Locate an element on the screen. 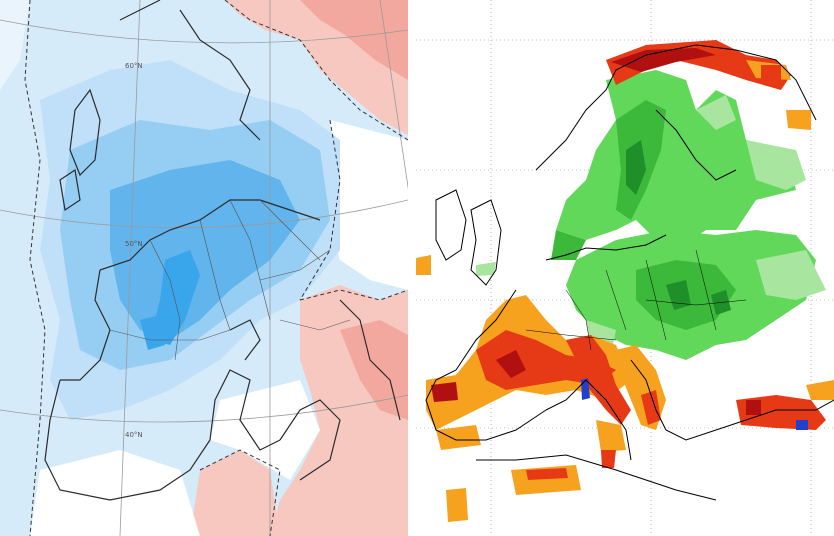 The height and width of the screenshot is (536, 834). graticule-labels: 60°N 50°N 40°N is located at coordinates (134, 250).